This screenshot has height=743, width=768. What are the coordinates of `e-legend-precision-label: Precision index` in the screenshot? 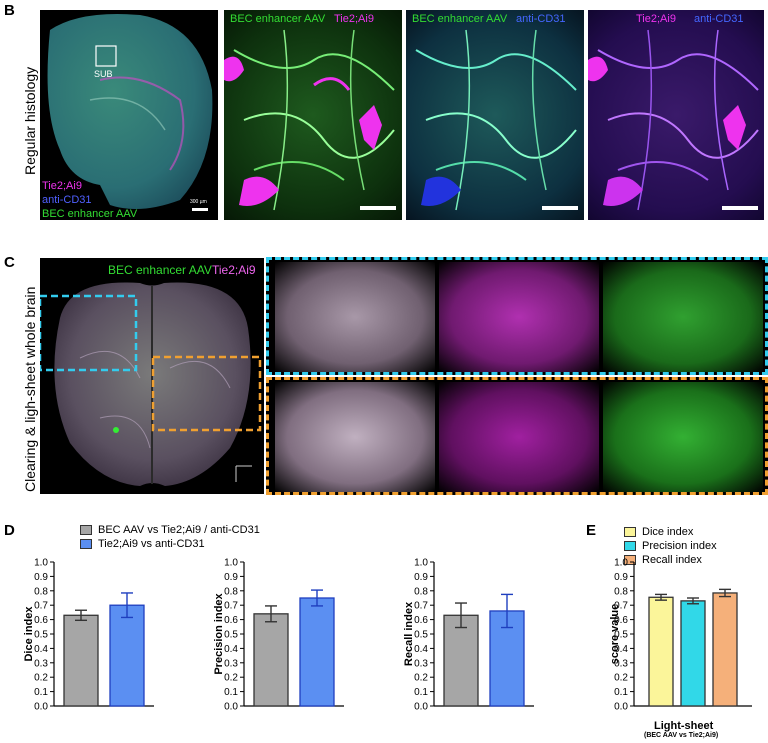 It's located at (679, 546).